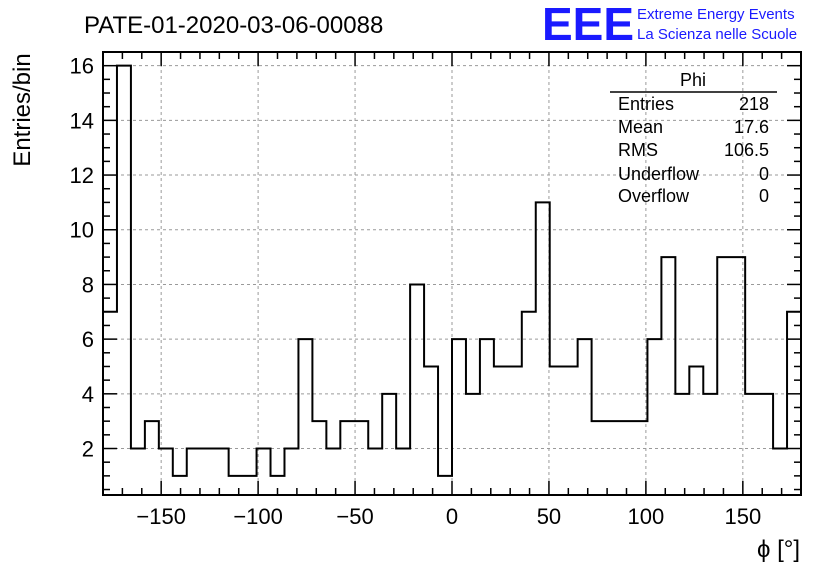 Image resolution: width=836 pixels, height=572 pixels. What do you see at coordinates (549, 516) in the screenshot?
I see `x-tick-label: 50` at bounding box center [549, 516].